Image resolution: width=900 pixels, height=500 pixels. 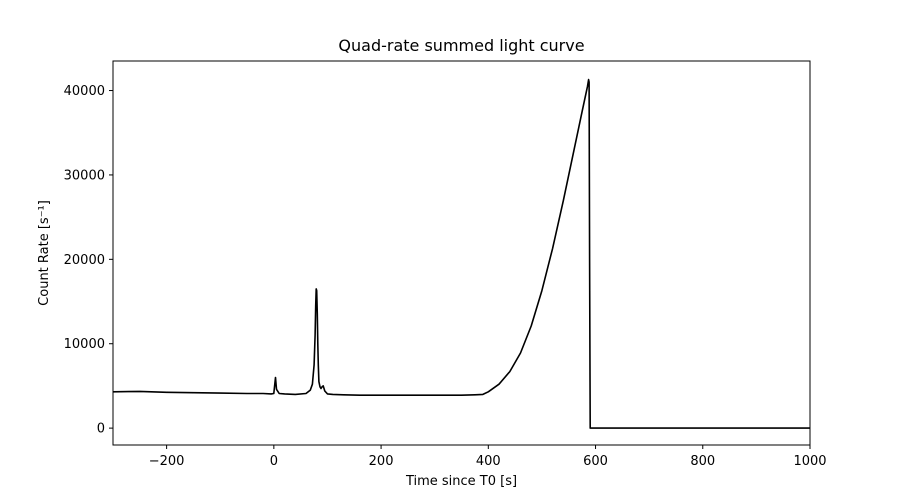 What do you see at coordinates (381, 461) in the screenshot?
I see `x-tick-label: 200` at bounding box center [381, 461].